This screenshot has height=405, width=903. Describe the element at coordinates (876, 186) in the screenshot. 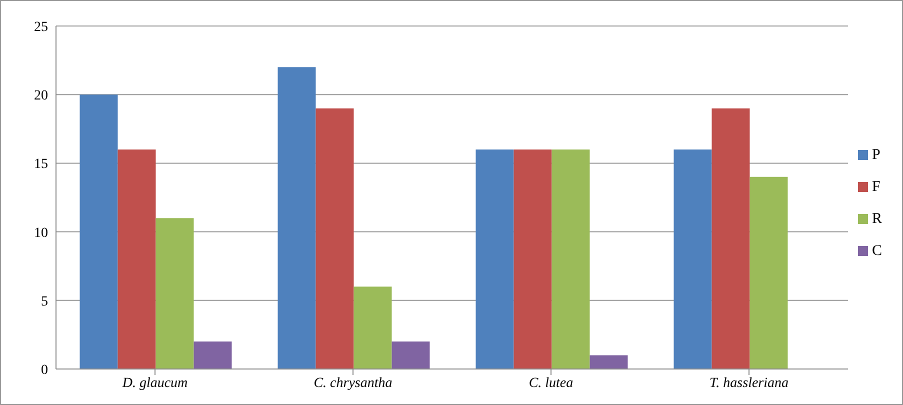

I see `legend-label: F` at that location.